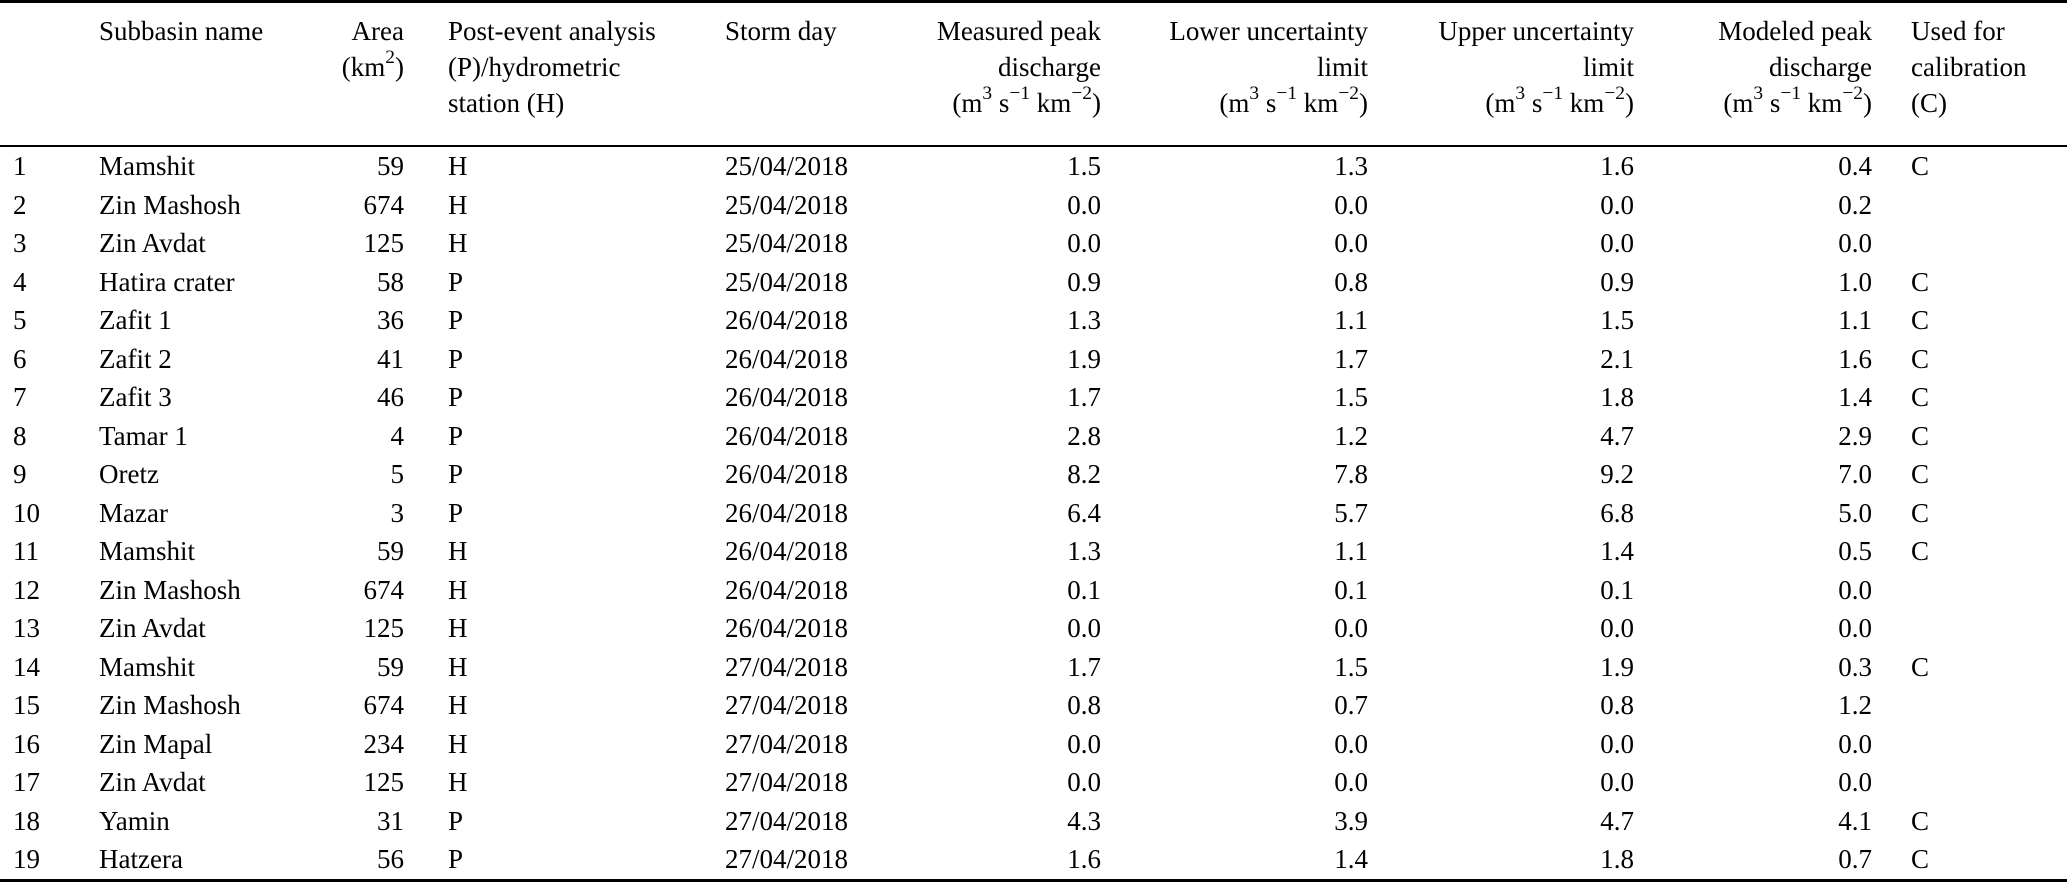  Describe the element at coordinates (456, 474) in the screenshot. I see `analysis-type-cell: P` at that location.